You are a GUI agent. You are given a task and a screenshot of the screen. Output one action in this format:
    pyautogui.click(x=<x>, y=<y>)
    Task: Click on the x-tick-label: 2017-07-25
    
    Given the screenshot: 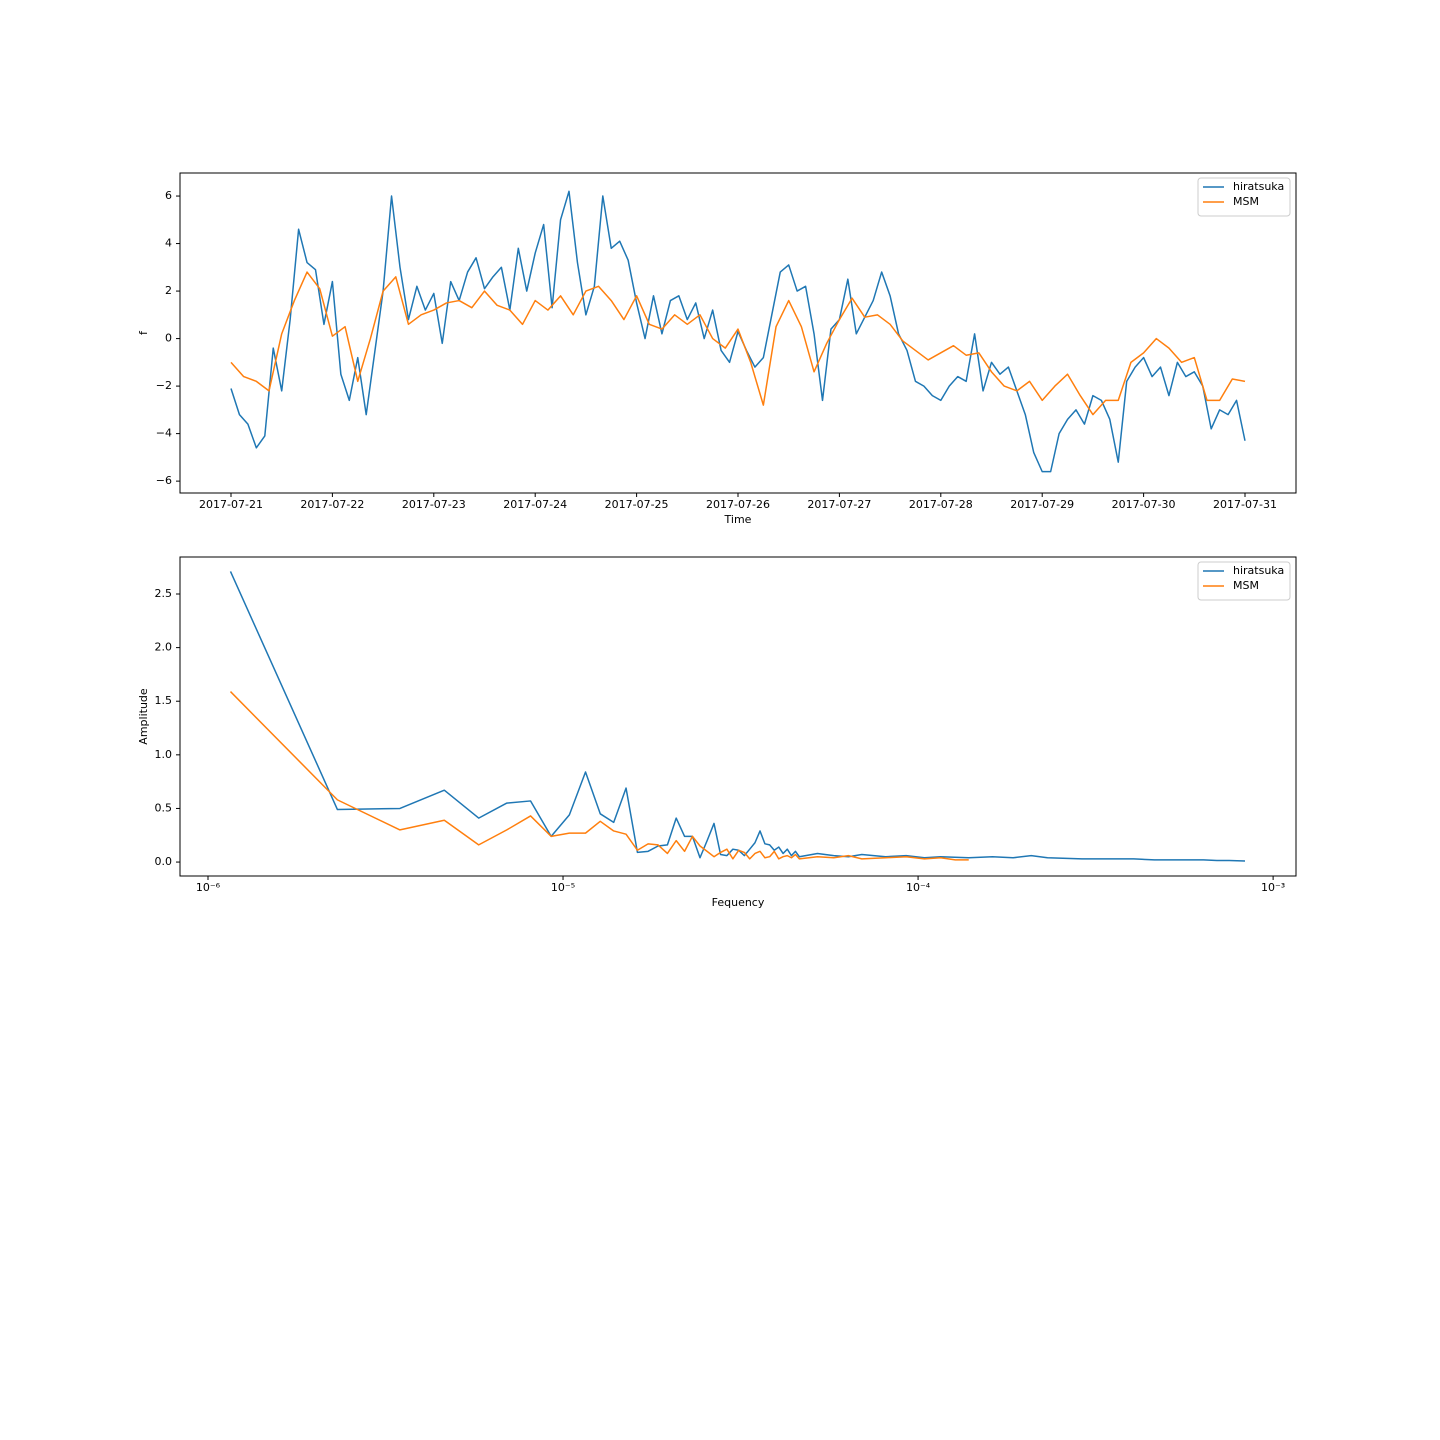 What is the action you would take?
    pyautogui.click(x=637, y=504)
    